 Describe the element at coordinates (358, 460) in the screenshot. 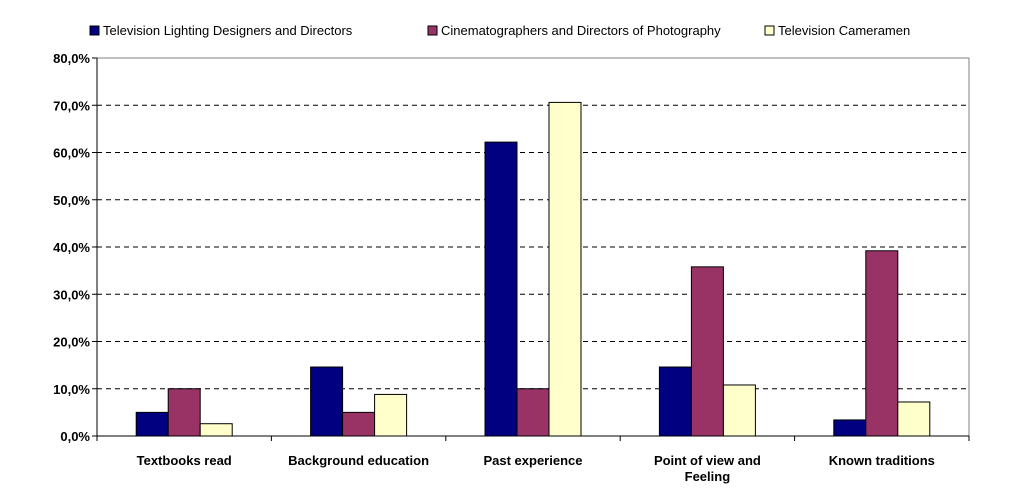

I see `x-tick-label: Background education` at that location.